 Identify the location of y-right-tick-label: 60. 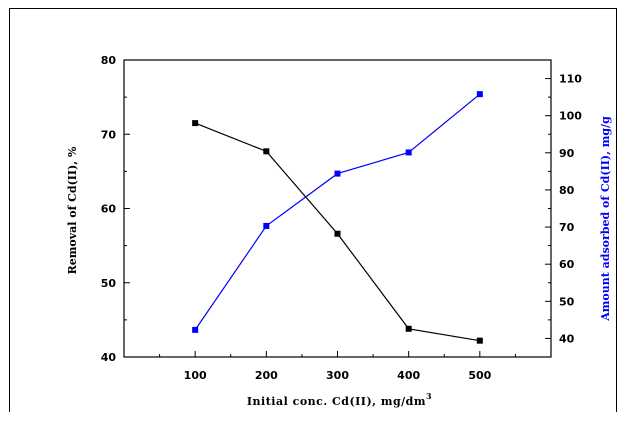
(567, 264).